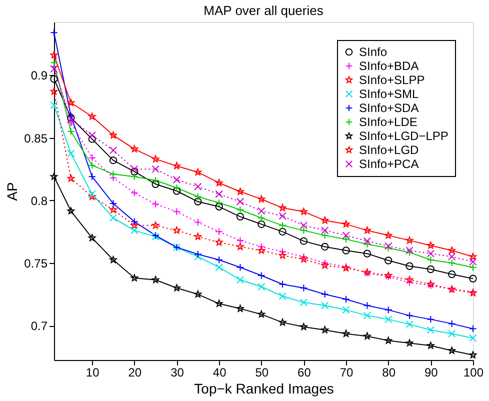 This screenshot has width=489, height=401. What do you see at coordinates (473, 373) in the screenshot?
I see `x-tick-label: 100` at bounding box center [473, 373].